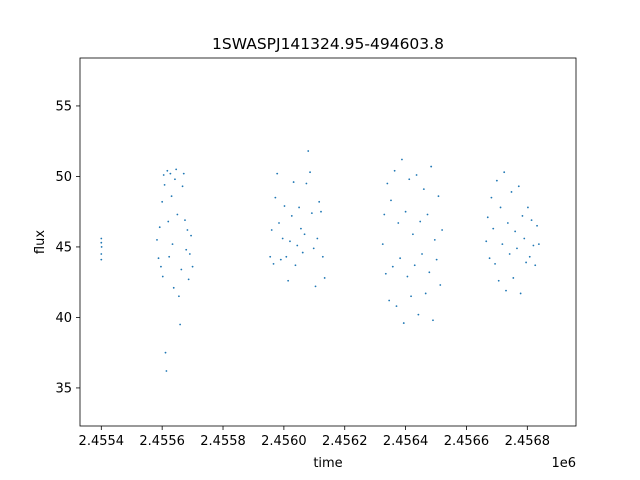  I want to click on chart-title: 1SWASPJ141324.95-494603.8, so click(328, 44).